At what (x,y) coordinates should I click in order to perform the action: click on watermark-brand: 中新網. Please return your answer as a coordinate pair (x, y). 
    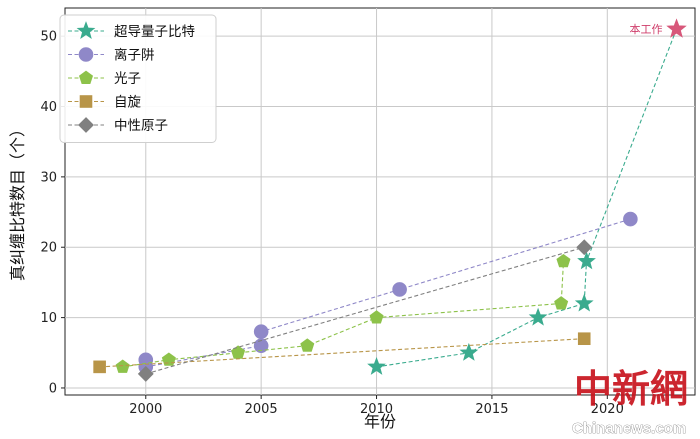
    Looking at the image, I should click on (631, 388).